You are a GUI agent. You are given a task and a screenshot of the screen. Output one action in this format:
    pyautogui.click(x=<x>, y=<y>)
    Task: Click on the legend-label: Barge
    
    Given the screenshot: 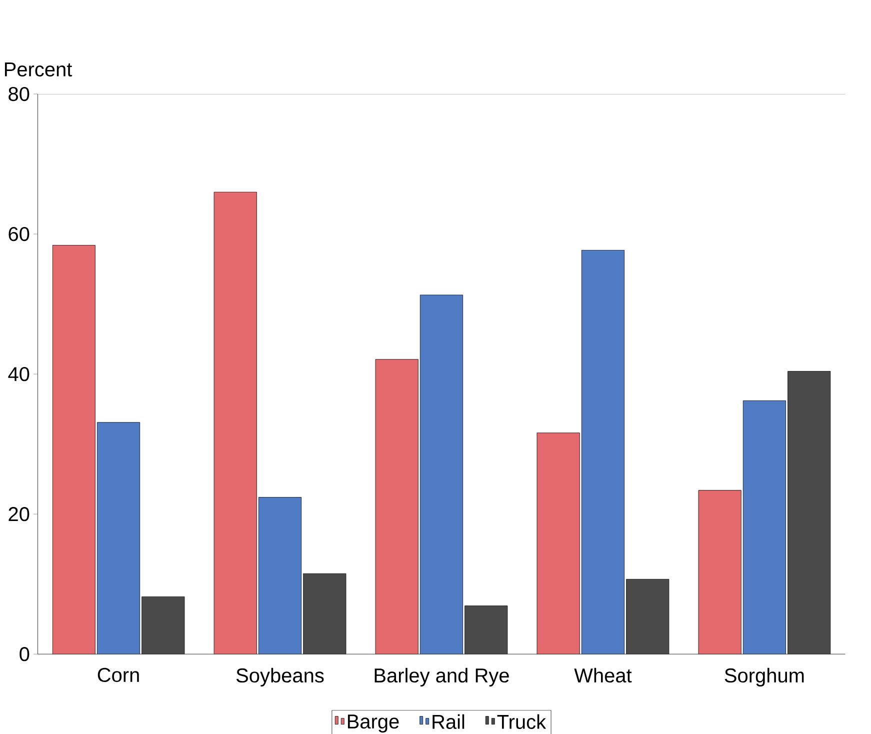 What is the action you would take?
    pyautogui.click(x=373, y=723)
    